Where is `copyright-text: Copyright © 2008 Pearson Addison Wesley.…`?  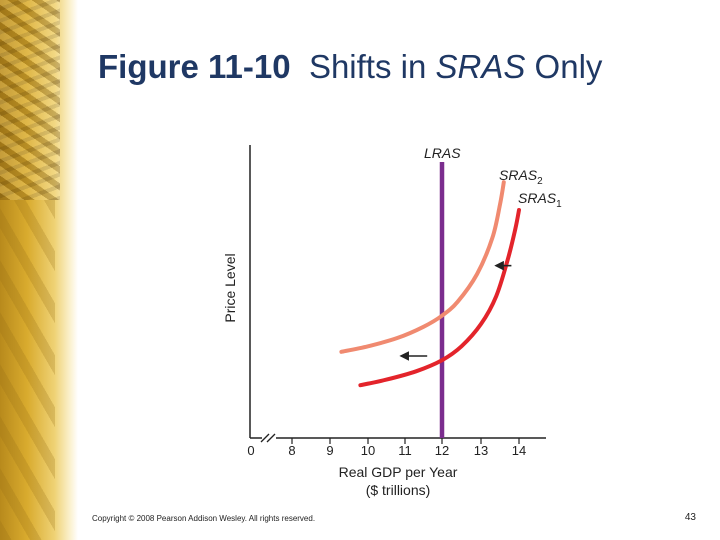 copyright-text: Copyright © 2008 Pearson Addison Wesley.… is located at coordinates (204, 518).